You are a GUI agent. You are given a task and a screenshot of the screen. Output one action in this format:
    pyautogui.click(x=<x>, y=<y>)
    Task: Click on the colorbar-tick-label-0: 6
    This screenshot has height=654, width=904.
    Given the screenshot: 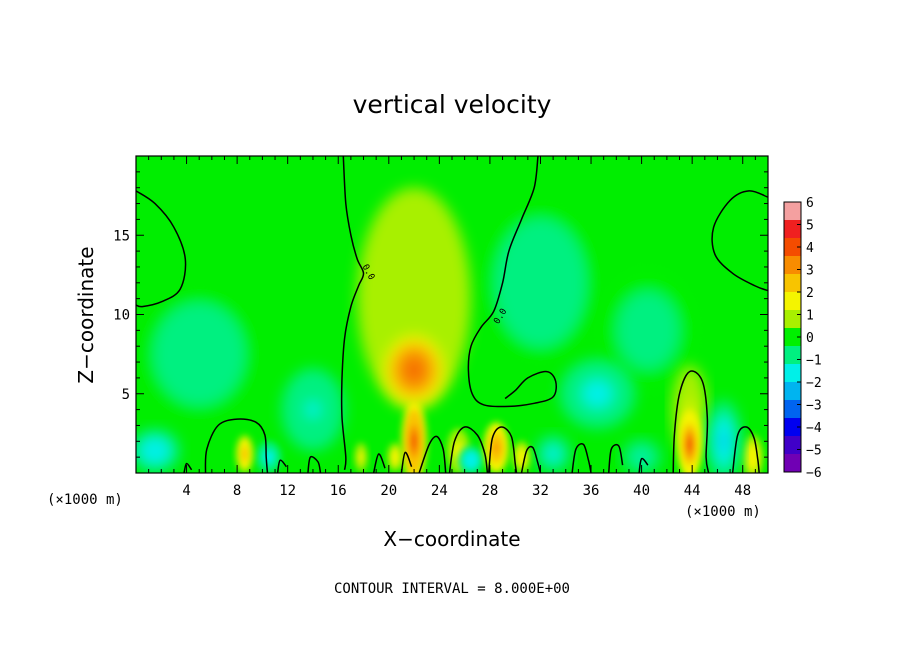 What is the action you would take?
    pyautogui.click(x=810, y=203)
    